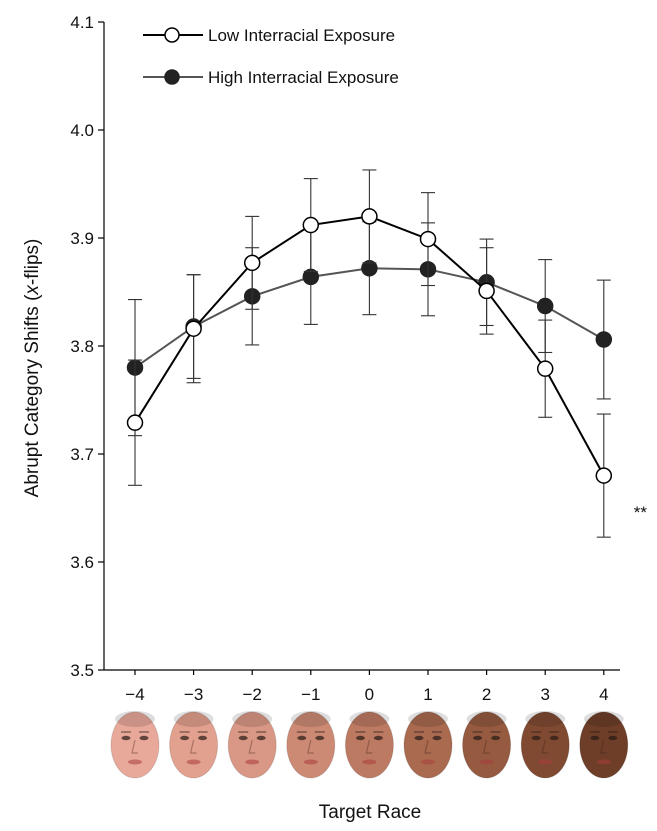  What do you see at coordinates (82, 130) in the screenshot?
I see `y-tick-label: 4.0` at bounding box center [82, 130].